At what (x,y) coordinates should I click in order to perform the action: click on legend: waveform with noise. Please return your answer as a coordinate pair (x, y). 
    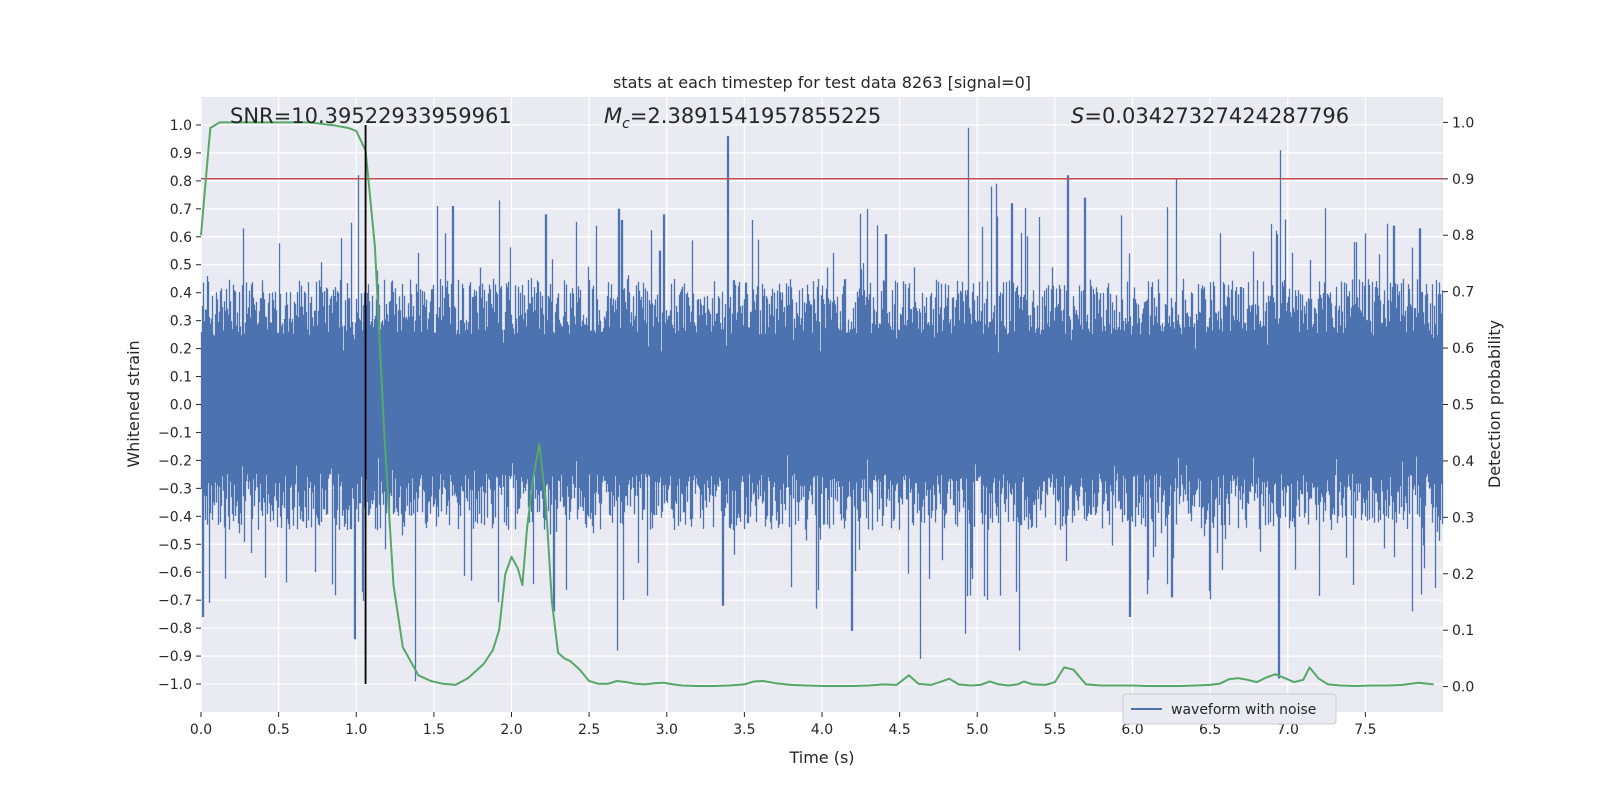
    Looking at the image, I should click on (1229, 709).